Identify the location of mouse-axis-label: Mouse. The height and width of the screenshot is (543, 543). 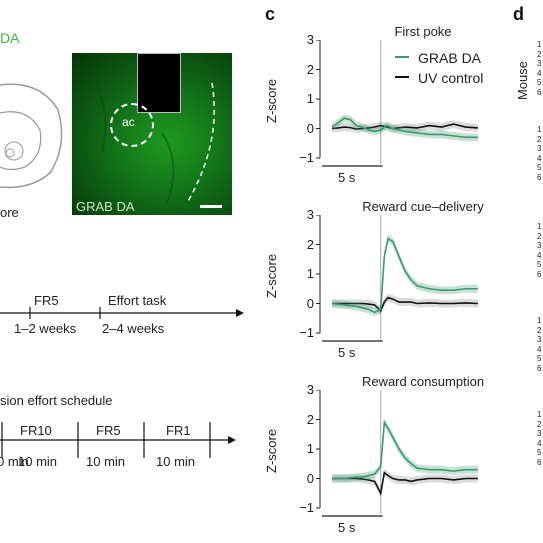
(522, 80).